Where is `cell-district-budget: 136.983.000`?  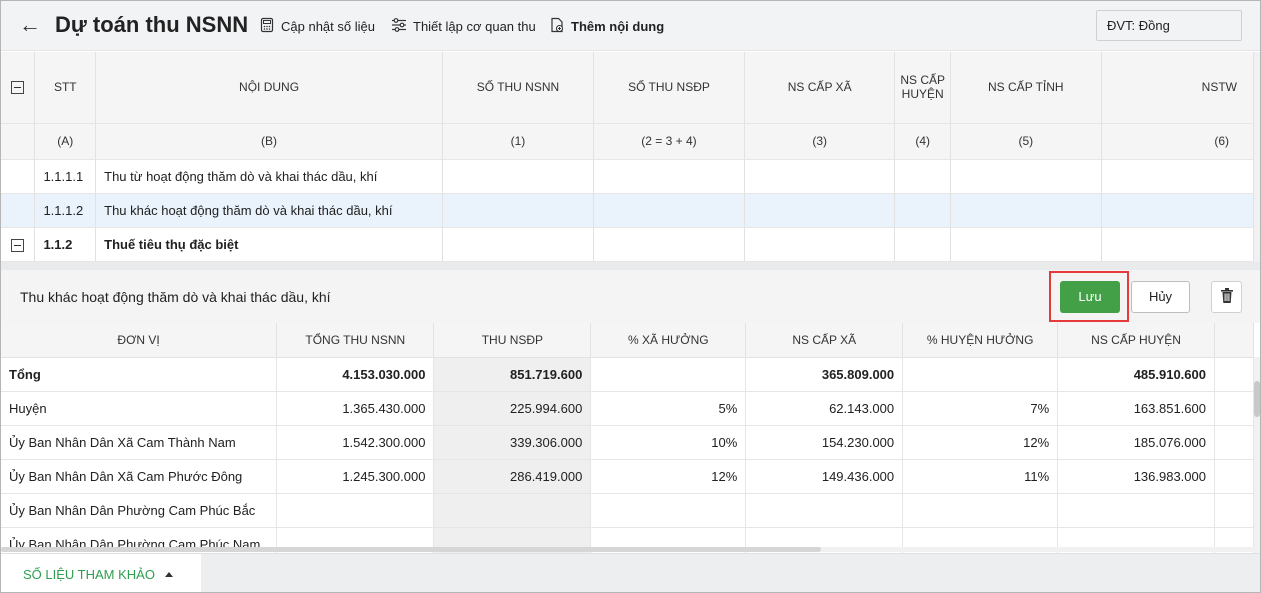 cell-district-budget: 136.983.000 is located at coordinates (1136, 476).